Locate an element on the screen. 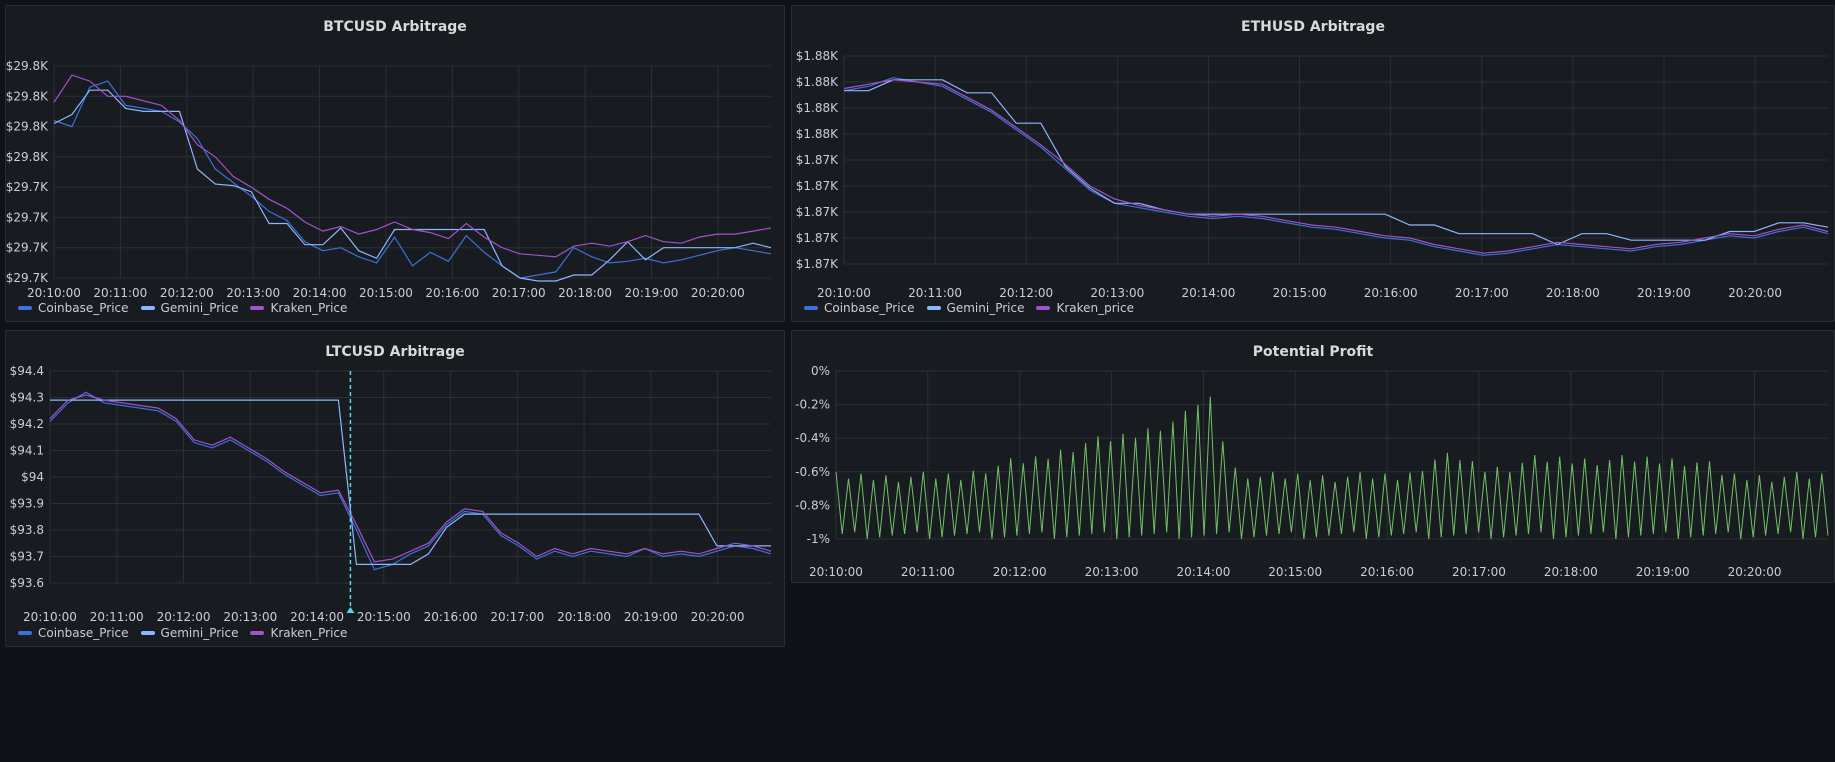  y-tick-label: $93.7 is located at coordinates (27, 557).